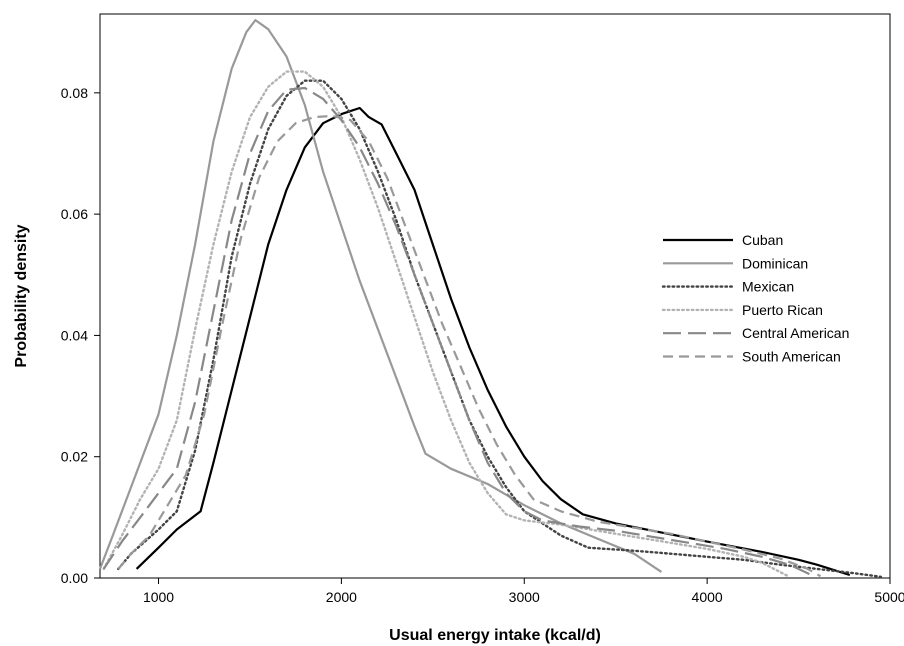  Describe the element at coordinates (775, 263) in the screenshot. I see `legend-label: Dominican` at that location.